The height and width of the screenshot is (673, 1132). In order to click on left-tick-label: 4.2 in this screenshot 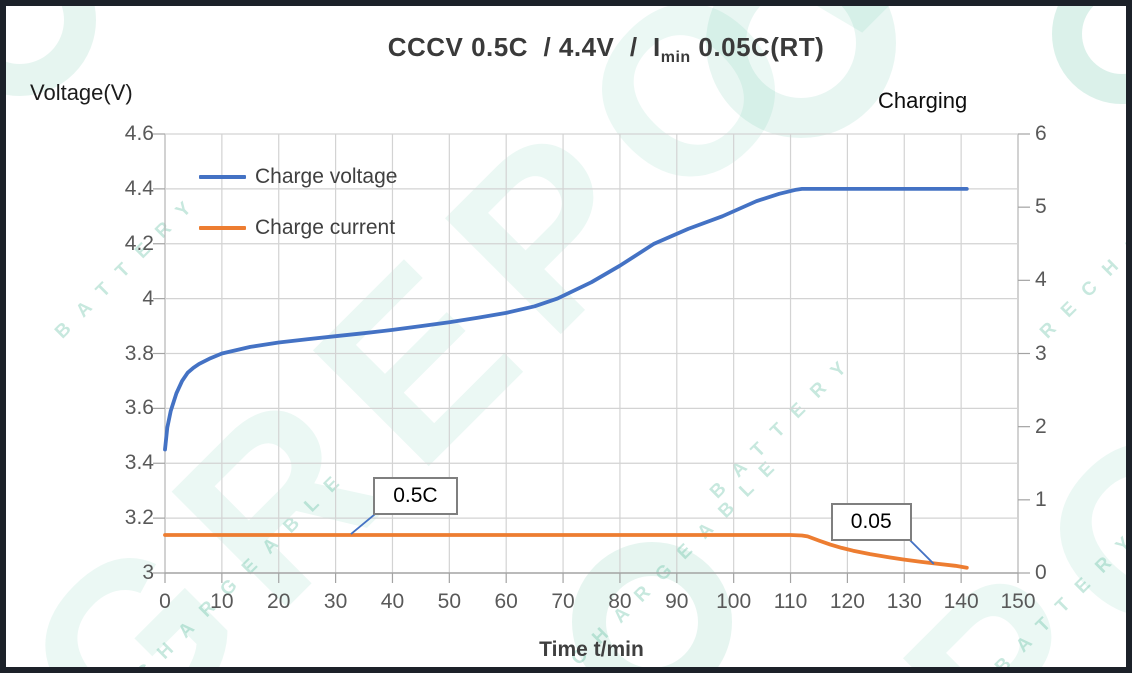, I will do `click(139, 243)`.